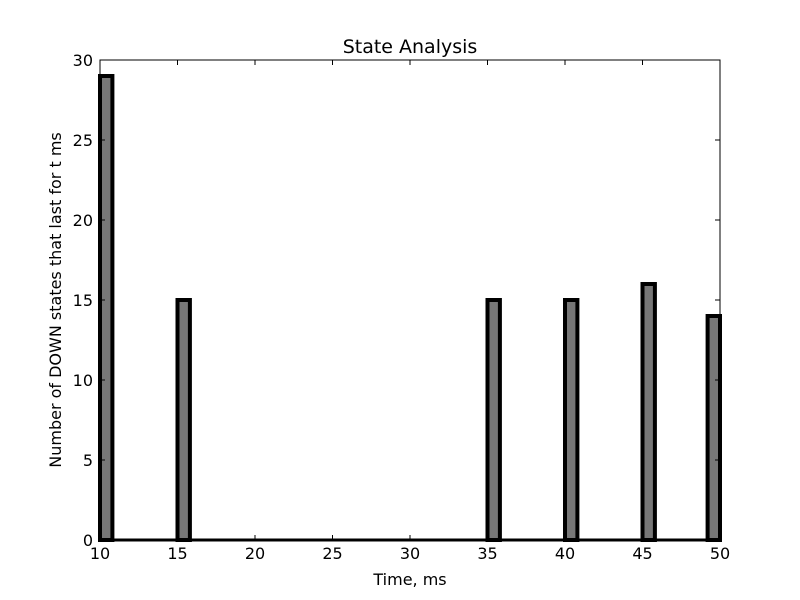  I want to click on x-tick-label: 15, so click(177, 553).